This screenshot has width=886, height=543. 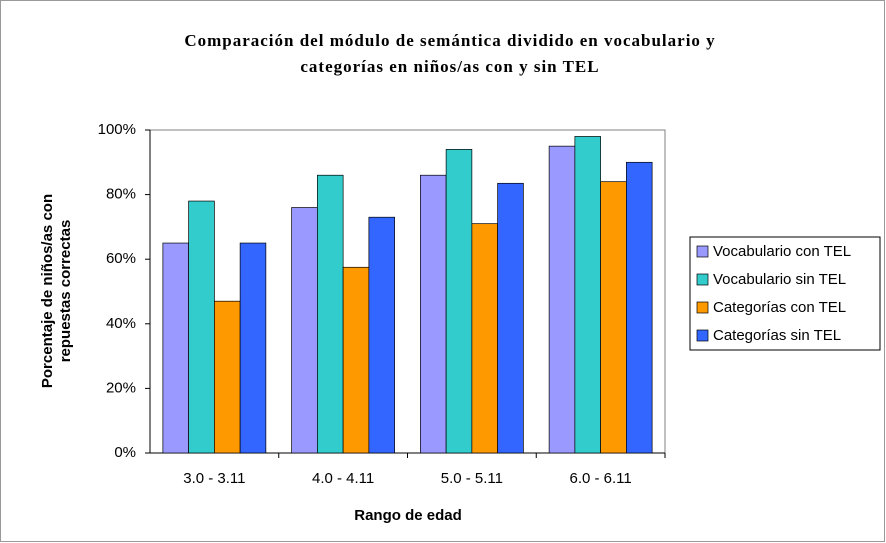 I want to click on legend-label: Categorías con TEL, so click(x=779, y=307).